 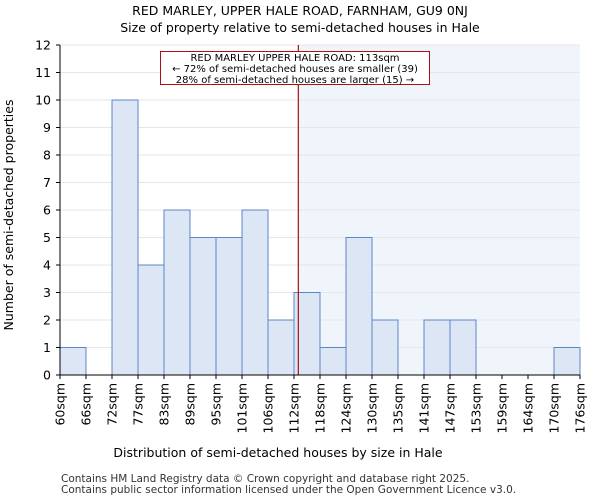 I want to click on x-tick-label: 164sqm, so click(x=528, y=408).